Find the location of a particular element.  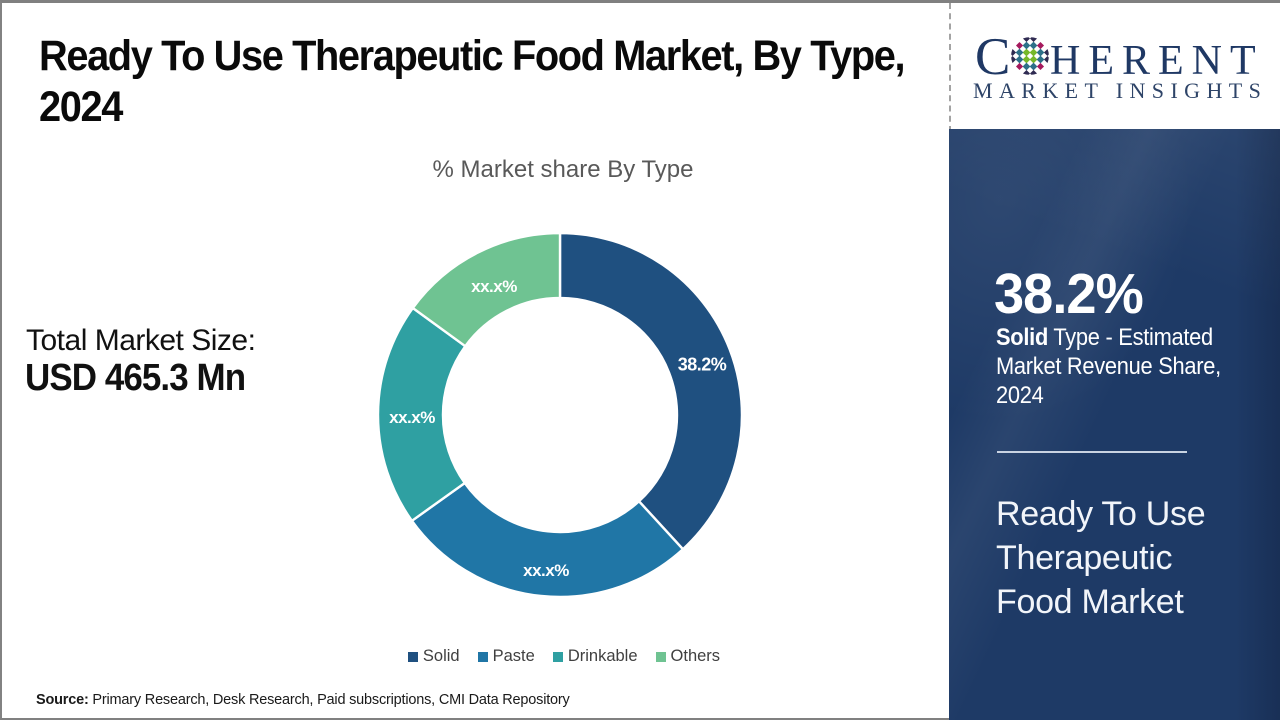

svg-text: MARKET INSIGHTS is located at coordinates (1120, 90).